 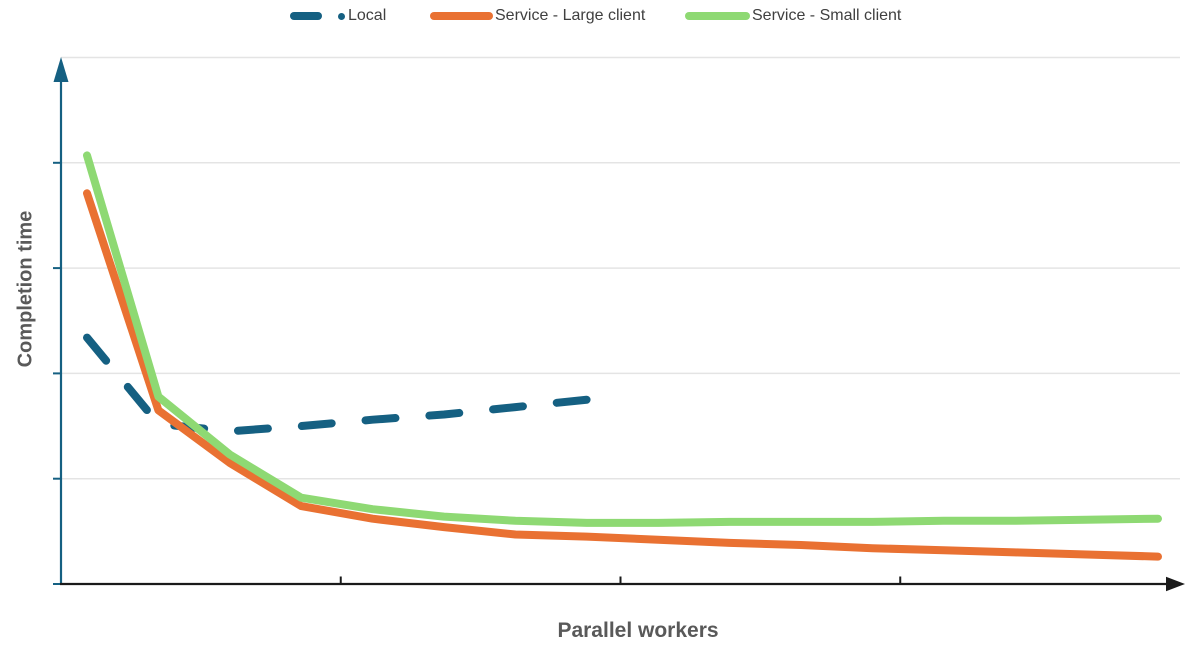 What do you see at coordinates (461, 16) in the screenshot?
I see `service-large-line-swatch-icon` at bounding box center [461, 16].